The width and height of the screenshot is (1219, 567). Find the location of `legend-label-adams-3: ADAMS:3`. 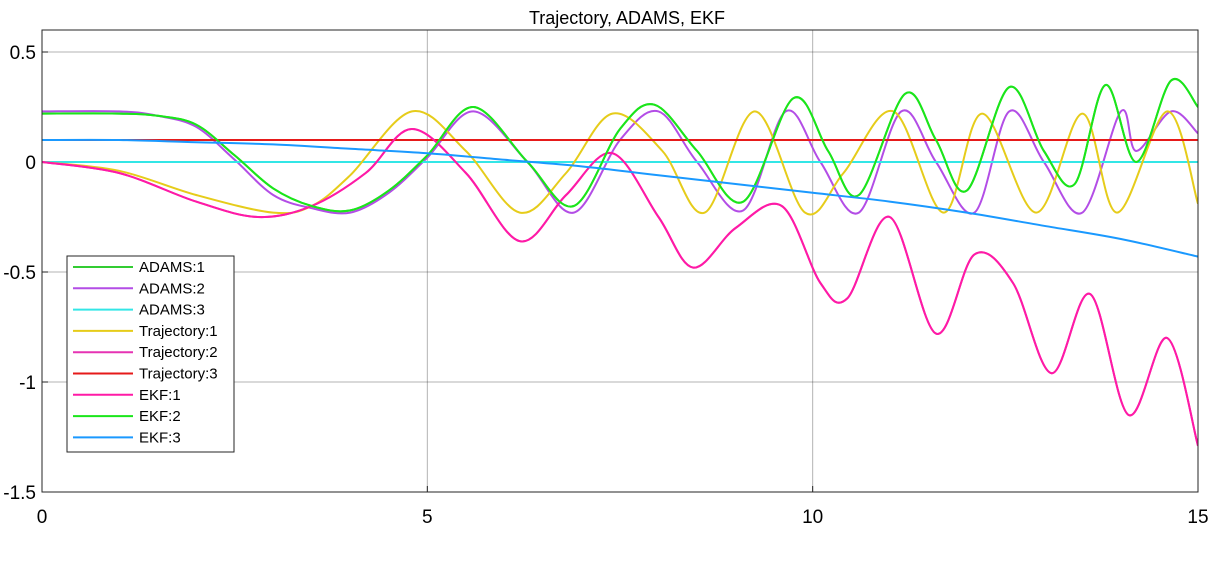

legend-label-adams-3: ADAMS:3 is located at coordinates (172, 310).